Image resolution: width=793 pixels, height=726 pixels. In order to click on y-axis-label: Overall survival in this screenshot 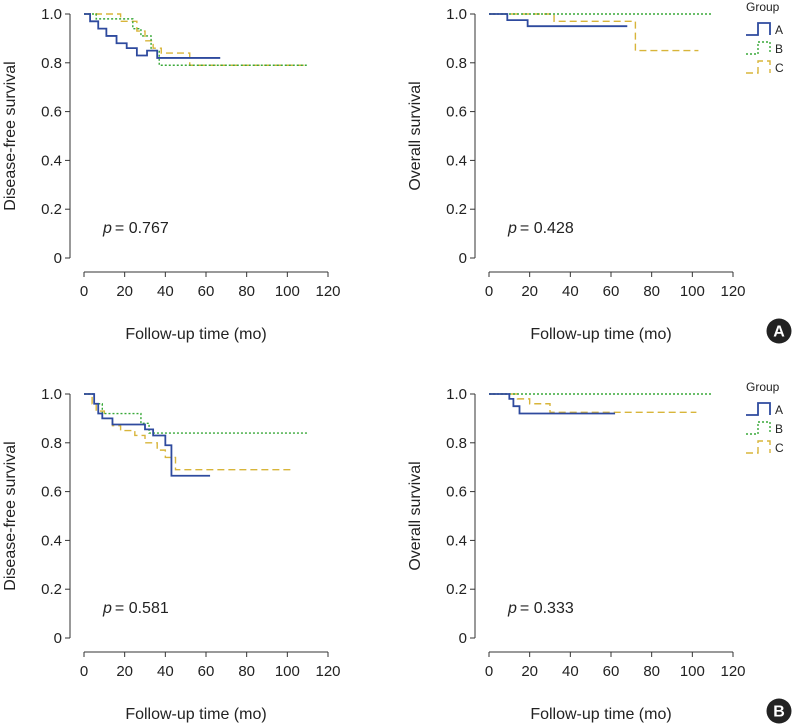, I will do `click(415, 135)`.